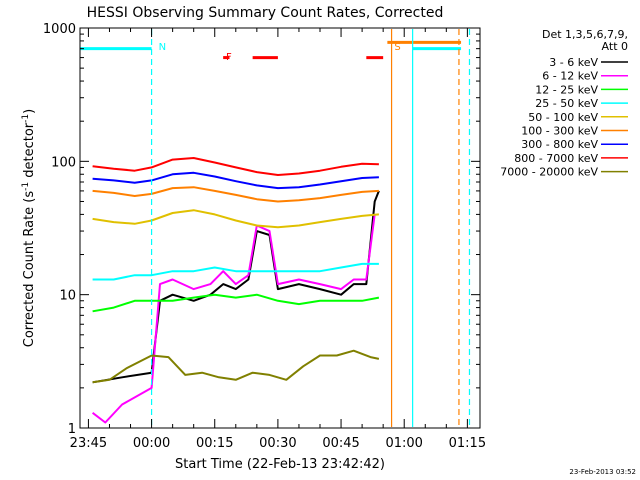 This screenshot has width=640, height=480. I want to click on flag-annotations: NFS, so click(280, 52).